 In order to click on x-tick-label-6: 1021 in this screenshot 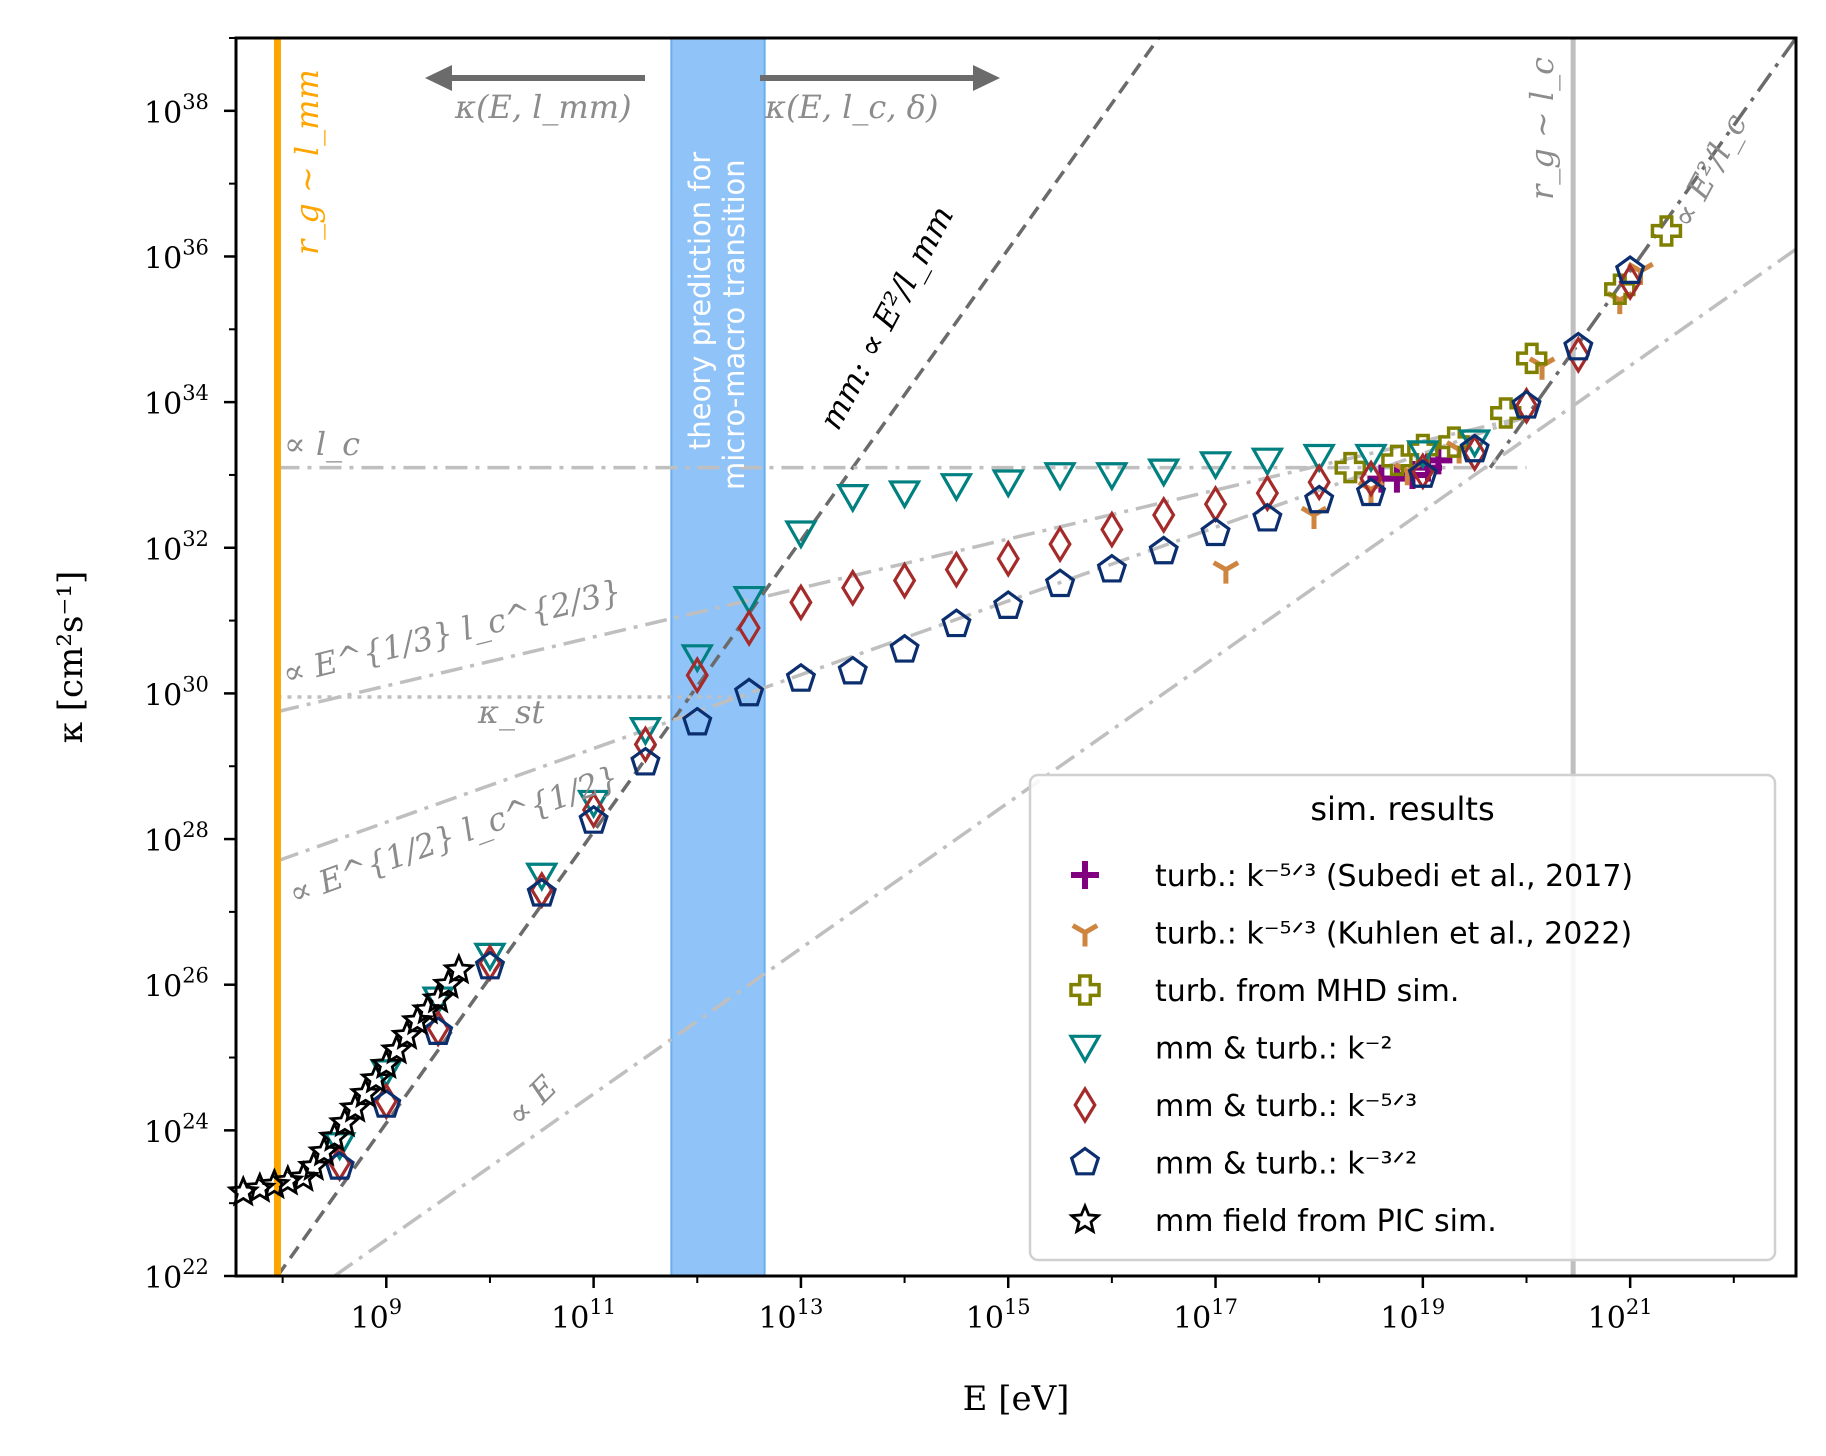, I will do `click(1620, 1315)`.